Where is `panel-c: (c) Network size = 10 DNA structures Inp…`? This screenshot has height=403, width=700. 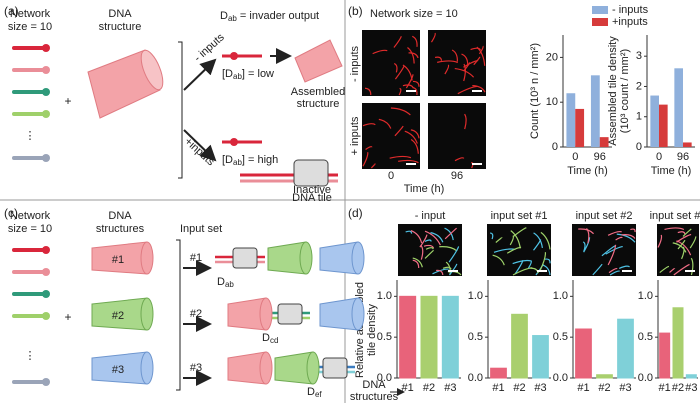
panel-c: (c) Network size = 10 DNA structures Inp… is located at coordinates (113, 298).